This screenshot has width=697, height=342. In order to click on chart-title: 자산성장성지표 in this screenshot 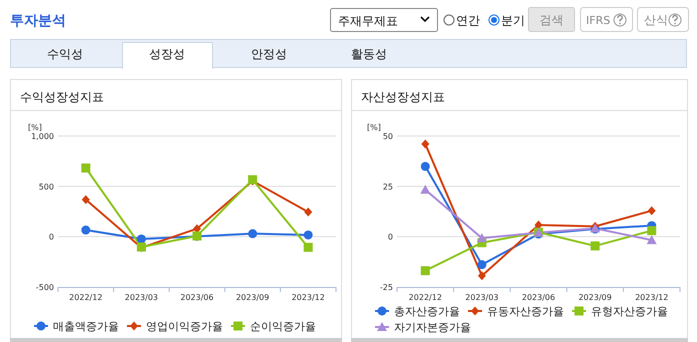, I will do `click(403, 97)`.